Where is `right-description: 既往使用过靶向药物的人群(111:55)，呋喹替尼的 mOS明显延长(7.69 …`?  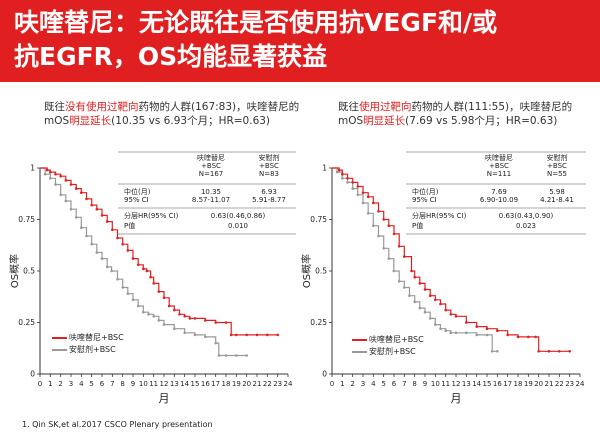 right-description: 既往使用过靶向药物的人群(111:55)，呋喹替尼的 mOS明显延长(7.69 … is located at coordinates (455, 114).